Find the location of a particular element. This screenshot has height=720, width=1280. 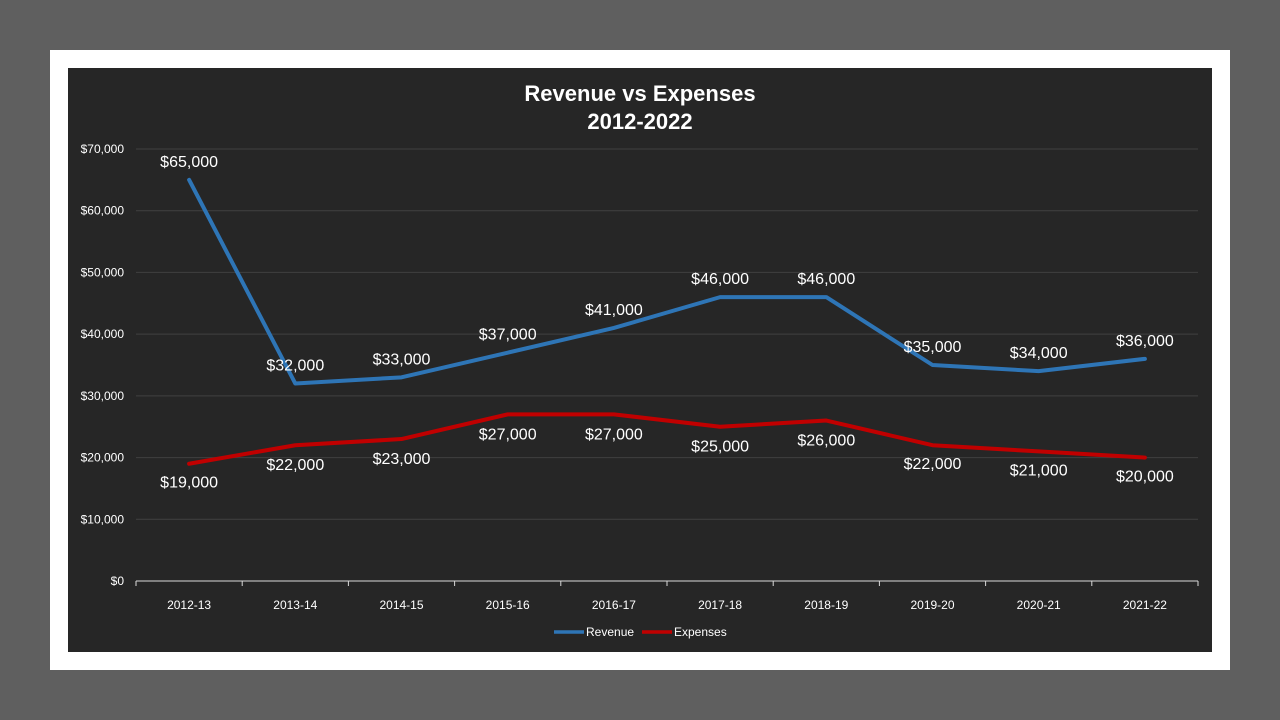

y-tick-label: $70,000 is located at coordinates (103, 149).